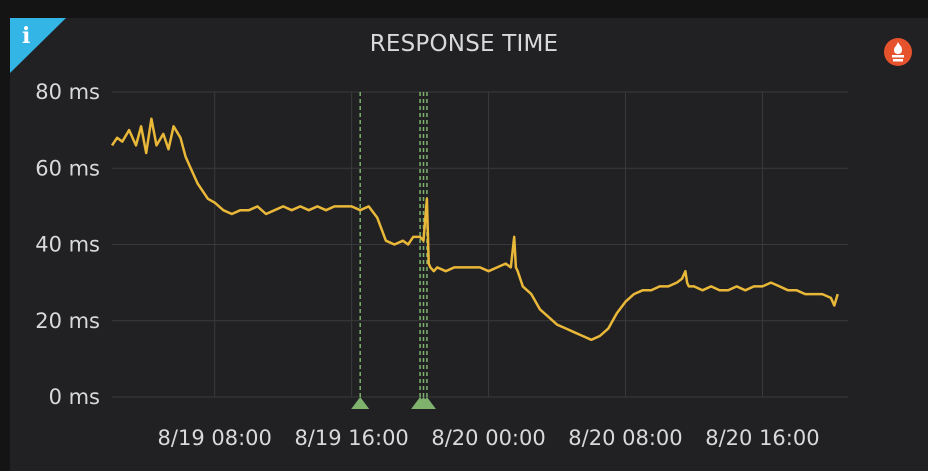  I want to click on x-tick-label: 8/20 00:00, so click(488, 438).